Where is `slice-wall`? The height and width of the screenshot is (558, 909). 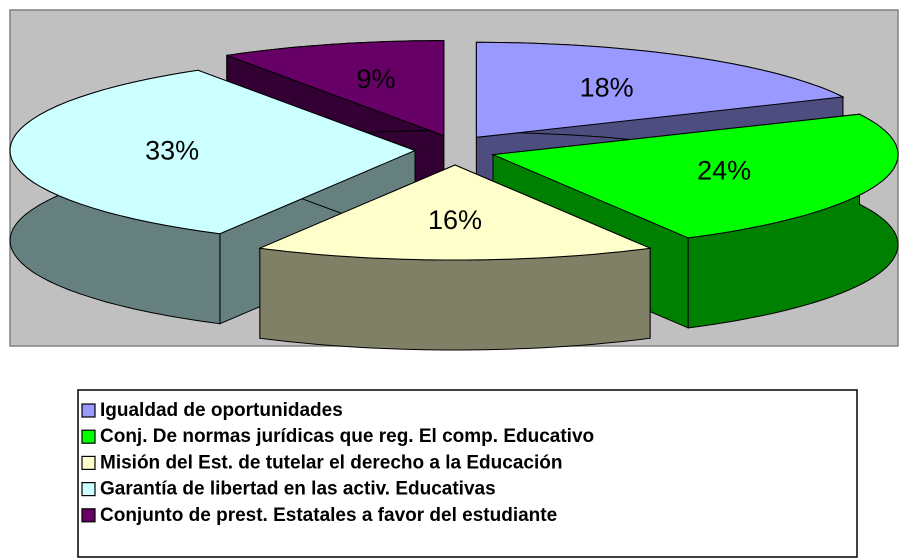 slice-wall is located at coordinates (455, 299).